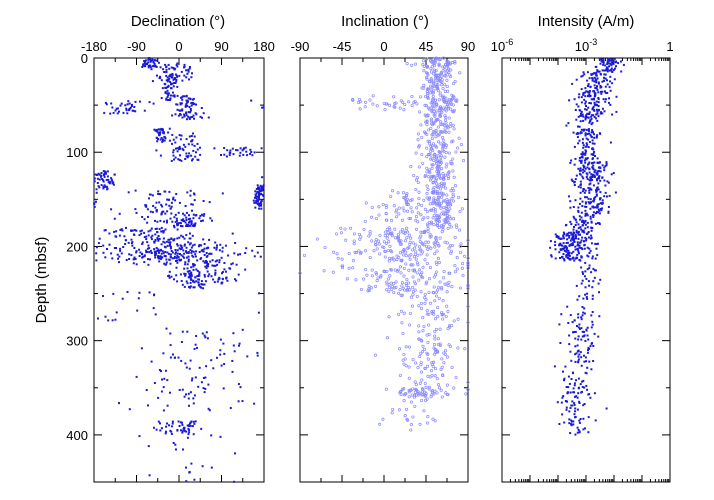  Describe the element at coordinates (41, 280) in the screenshot. I see `y-axis-label: Depth (mbsf)` at that location.